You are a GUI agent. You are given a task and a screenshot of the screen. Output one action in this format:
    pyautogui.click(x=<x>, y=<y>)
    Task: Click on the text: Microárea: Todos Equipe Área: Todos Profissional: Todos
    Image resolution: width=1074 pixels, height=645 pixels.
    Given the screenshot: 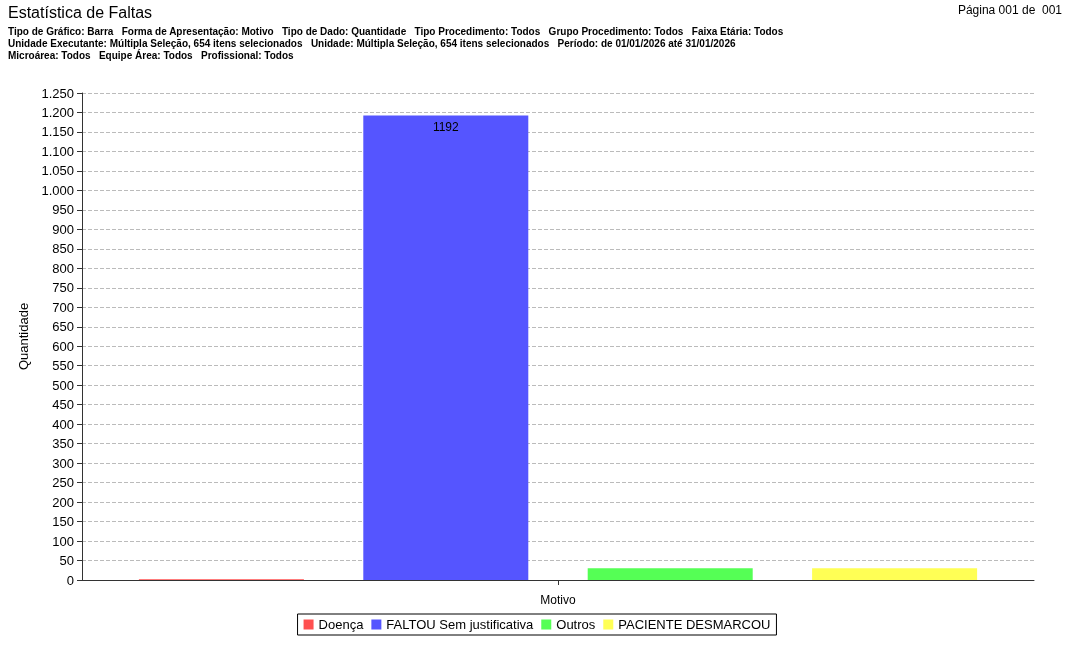 What is the action you would take?
    pyautogui.click(x=151, y=54)
    